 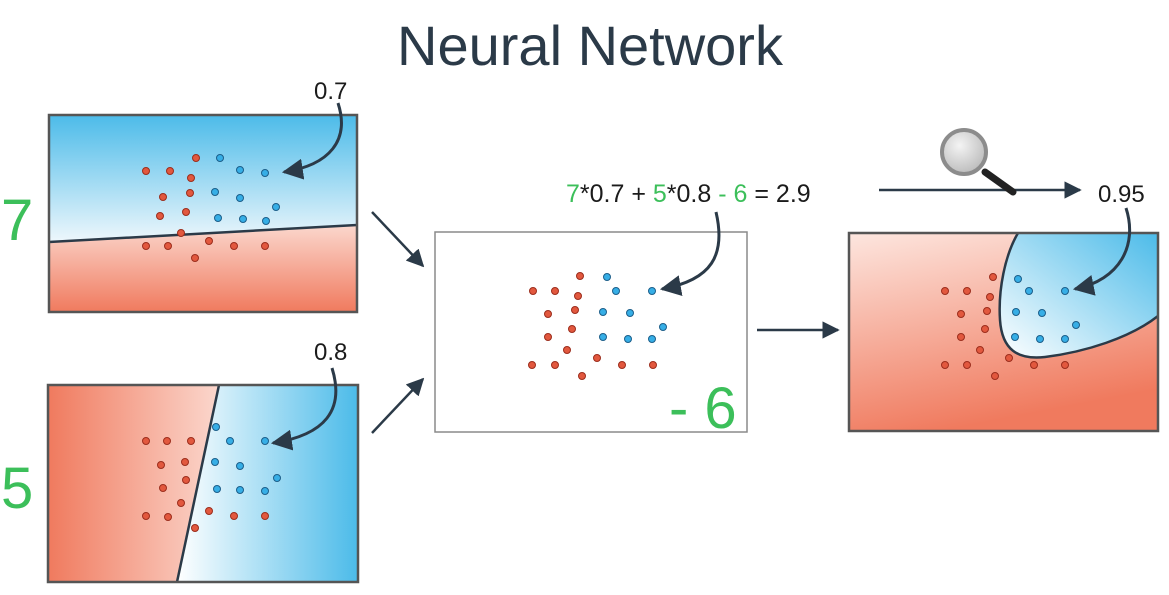 What do you see at coordinates (703, 408) in the screenshot?
I see `bias-label: - 6` at bounding box center [703, 408].